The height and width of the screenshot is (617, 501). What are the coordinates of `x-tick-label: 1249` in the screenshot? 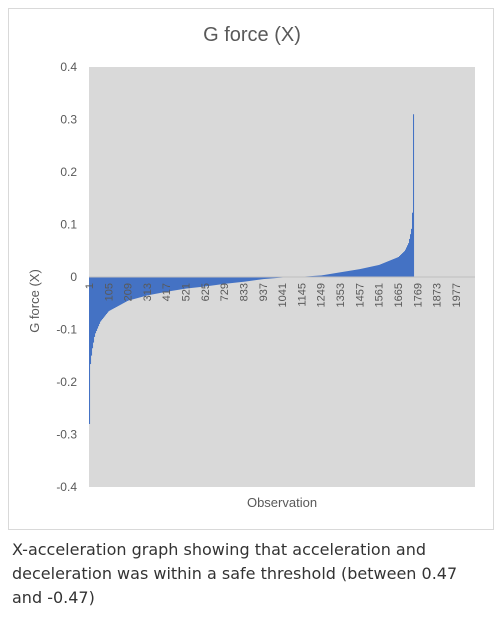 It's located at (322, 295).